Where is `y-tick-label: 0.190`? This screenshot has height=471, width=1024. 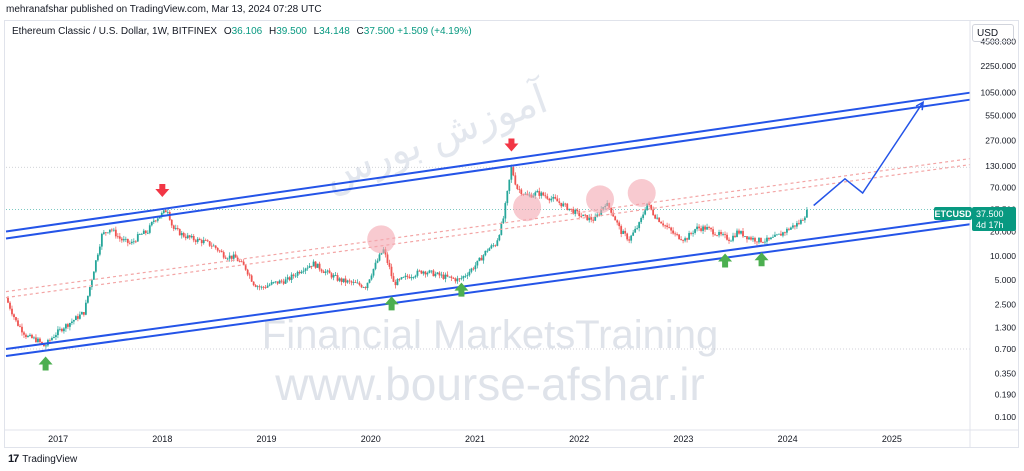 y-tick-label: 0.190 is located at coordinates (1006, 395).